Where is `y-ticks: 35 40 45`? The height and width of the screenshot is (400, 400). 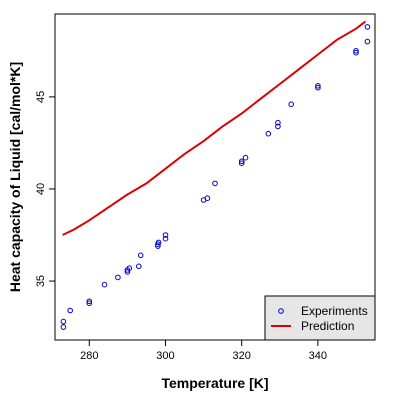 y-ticks: 35 40 45 is located at coordinates (45, 189).